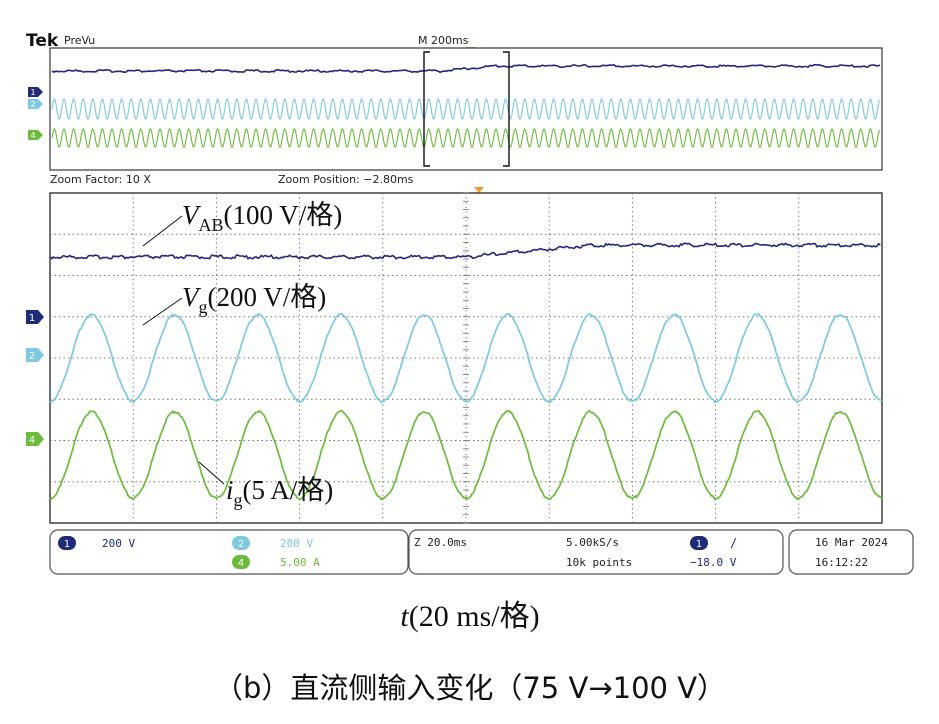 The width and height of the screenshot is (939, 724). What do you see at coordinates (596, 552) in the screenshot?
I see `timebase-panel` at bounding box center [596, 552].